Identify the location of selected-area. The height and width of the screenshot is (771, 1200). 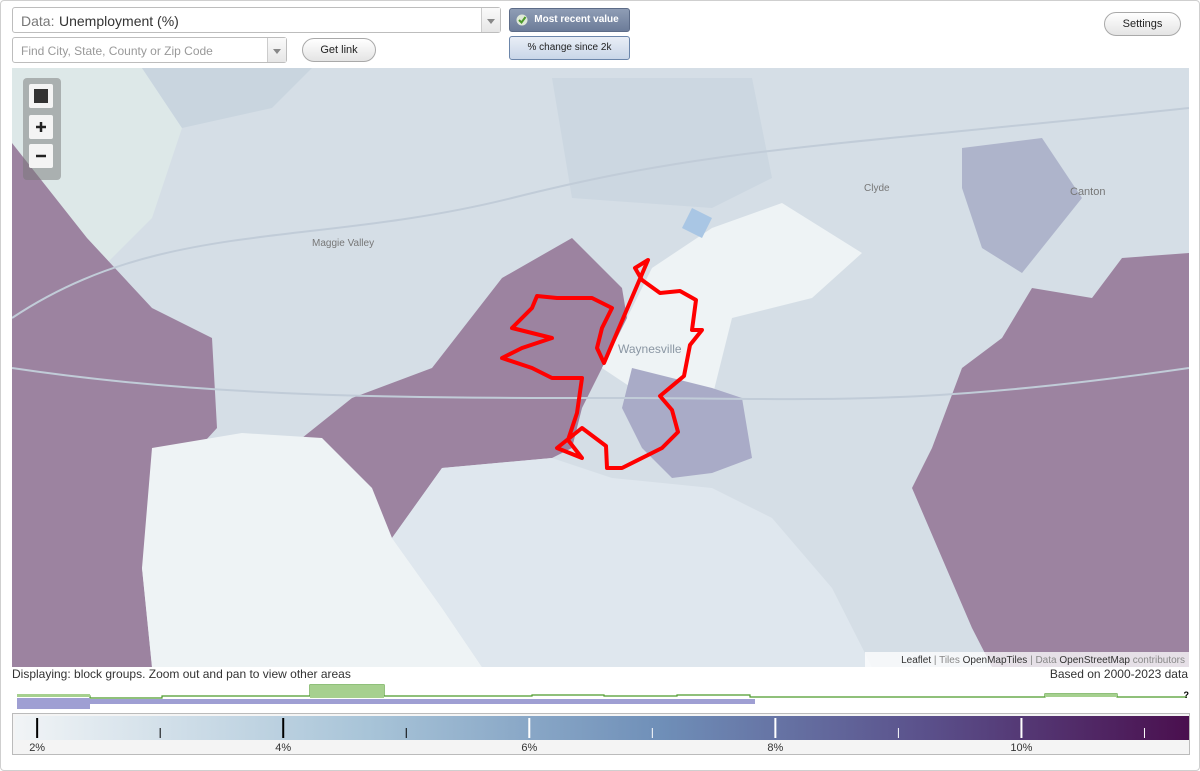
(602, 364).